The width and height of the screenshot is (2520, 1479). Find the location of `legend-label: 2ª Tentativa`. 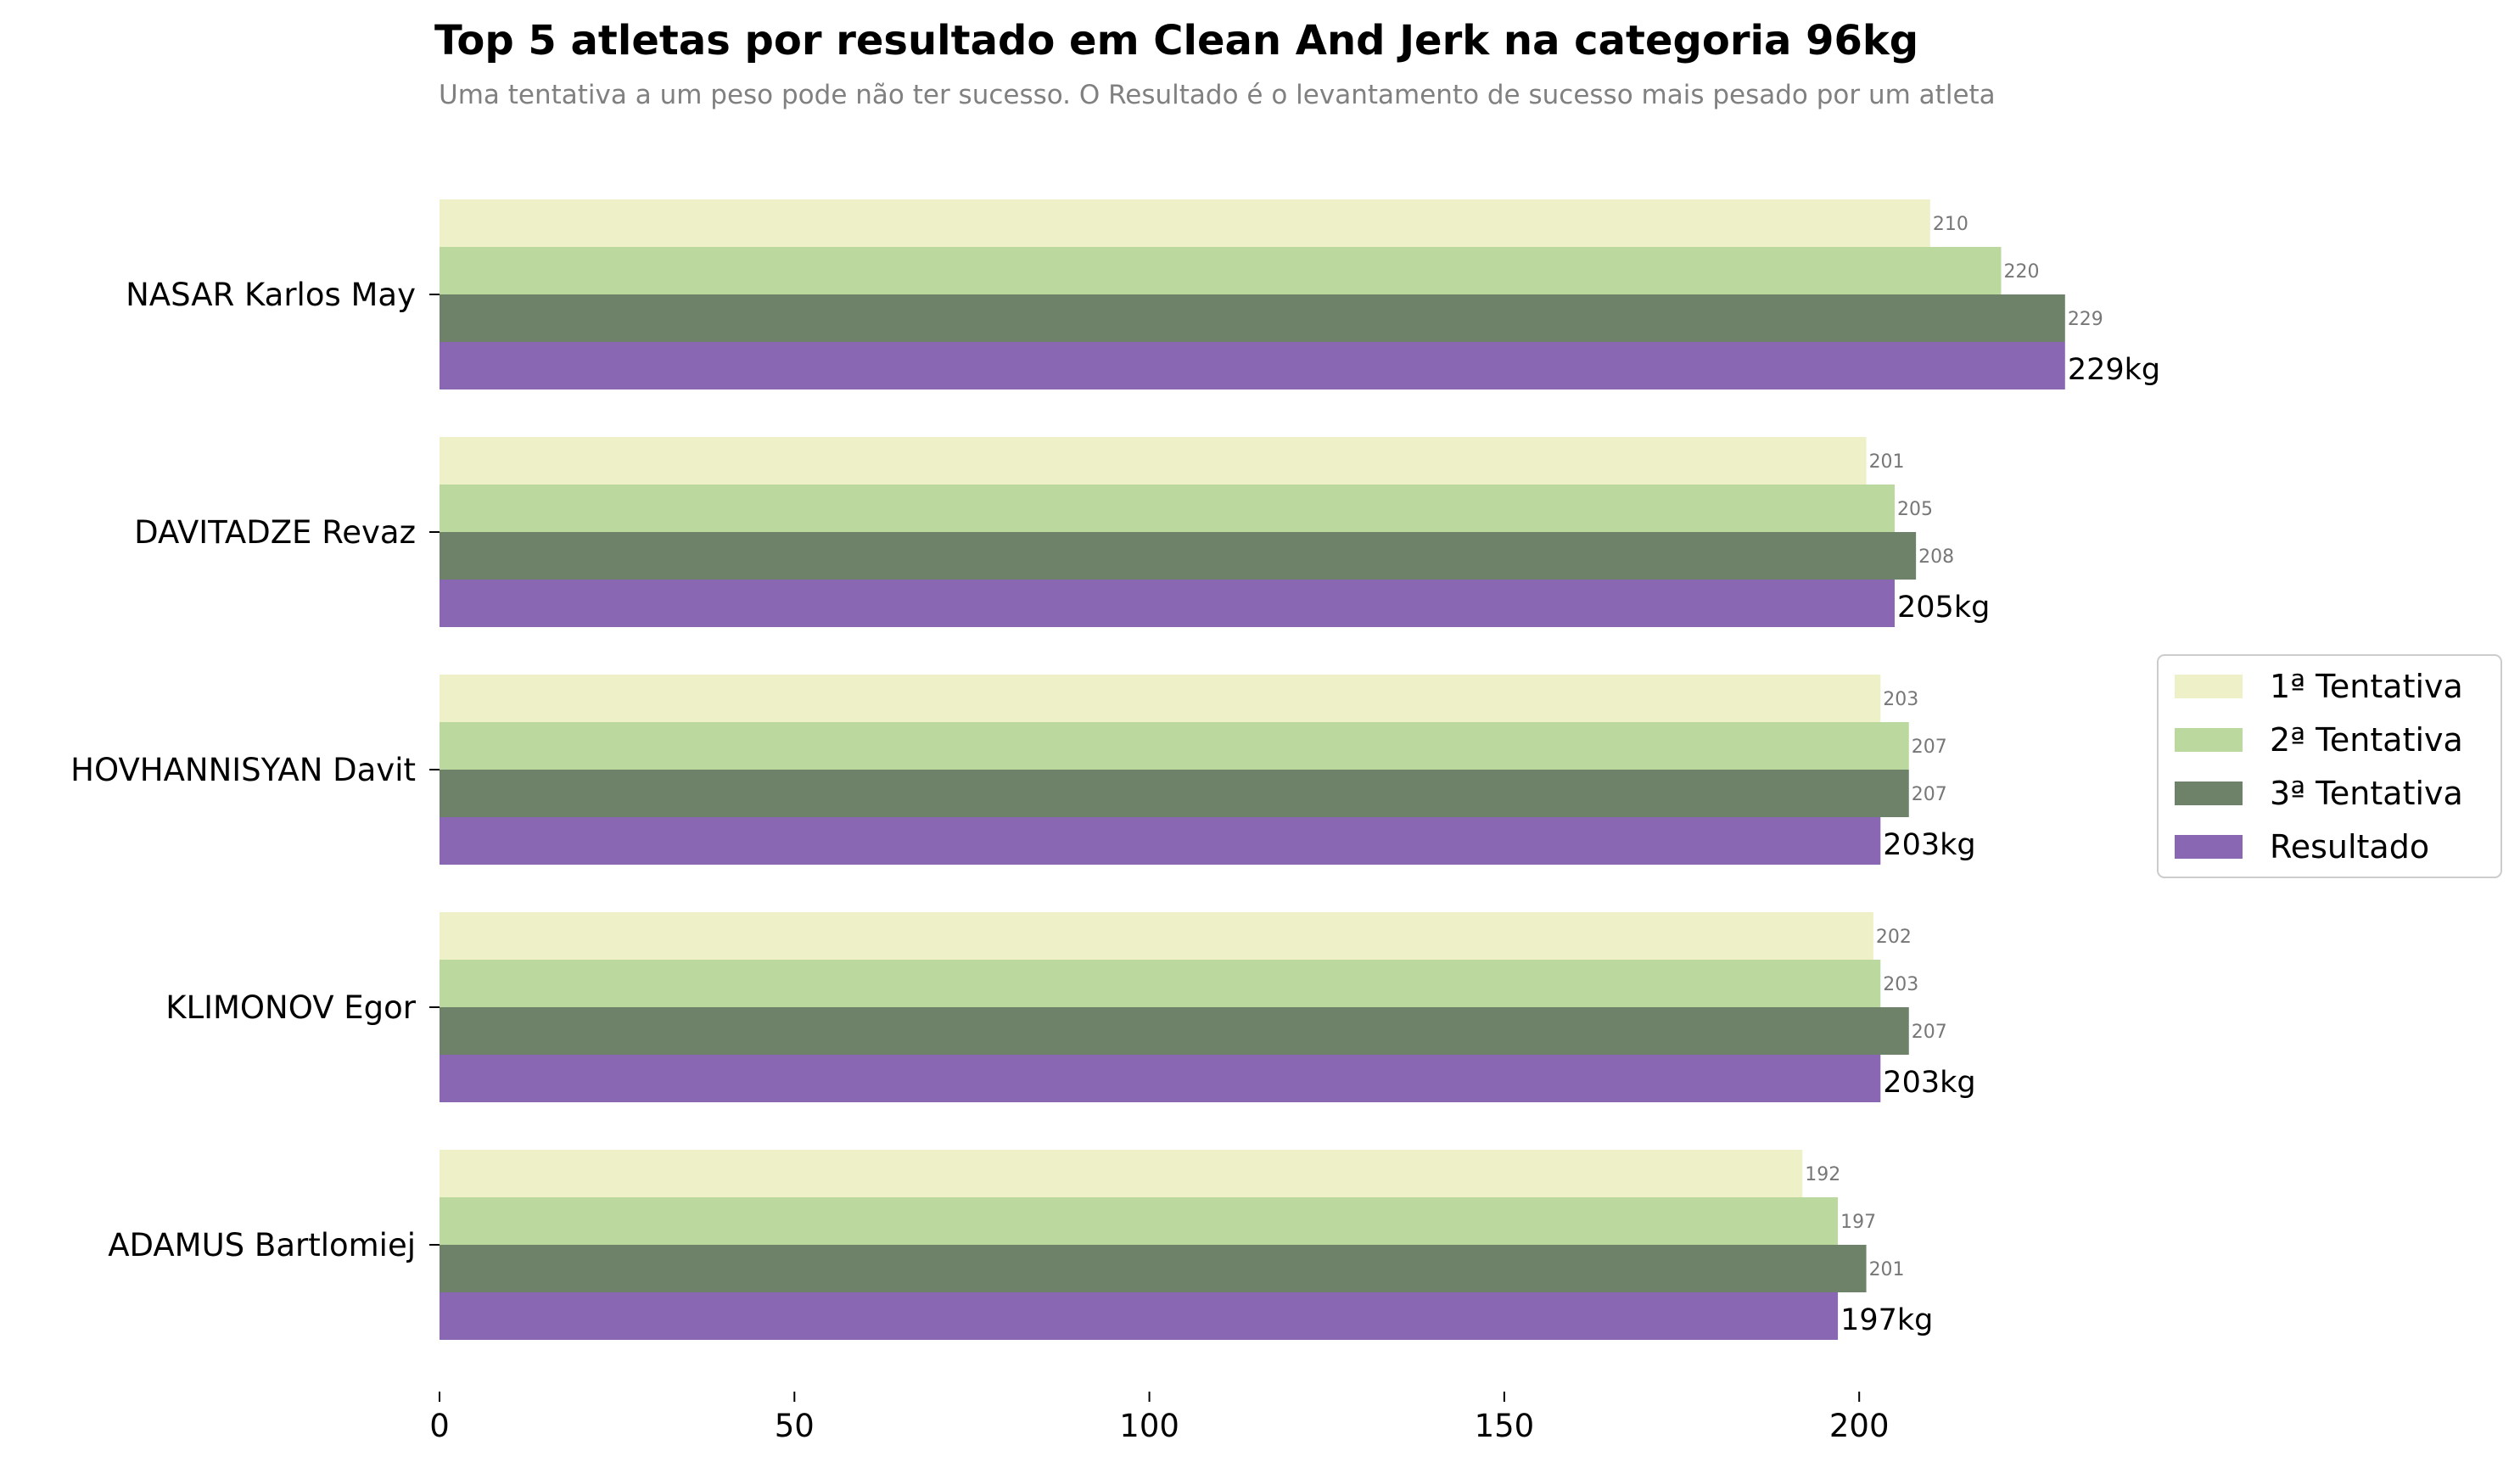

legend-label: 2ª Tentativa is located at coordinates (2366, 740).